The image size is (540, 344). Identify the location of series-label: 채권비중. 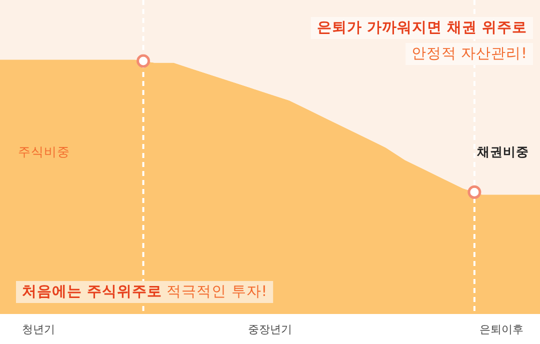
(502, 151).